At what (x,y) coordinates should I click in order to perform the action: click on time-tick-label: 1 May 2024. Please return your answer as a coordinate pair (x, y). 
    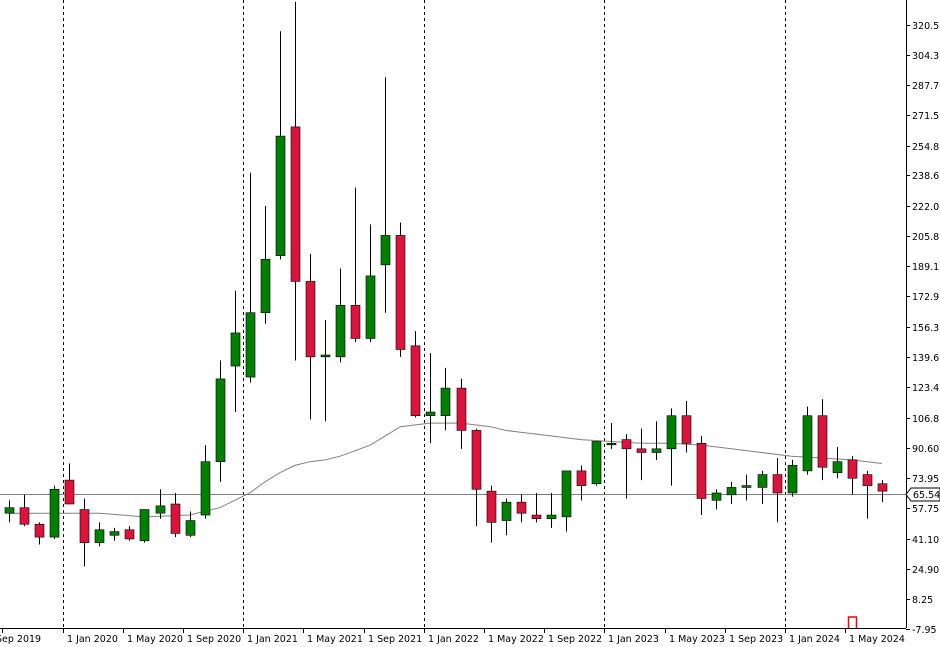
    Looking at the image, I should click on (877, 639).